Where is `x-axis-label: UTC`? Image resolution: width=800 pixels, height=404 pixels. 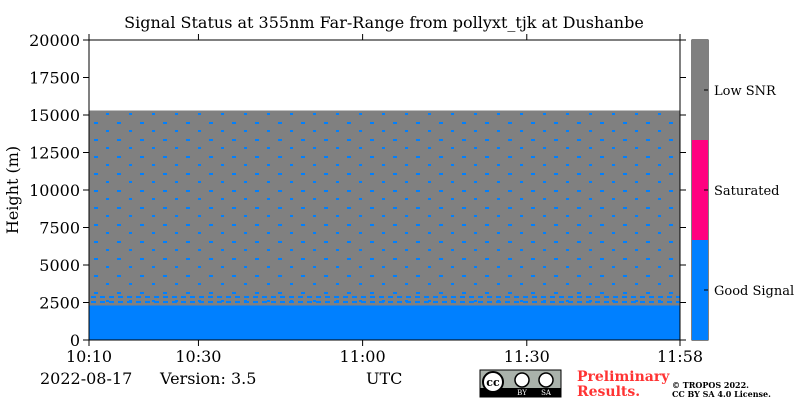
x-axis-label: UTC is located at coordinates (384, 378).